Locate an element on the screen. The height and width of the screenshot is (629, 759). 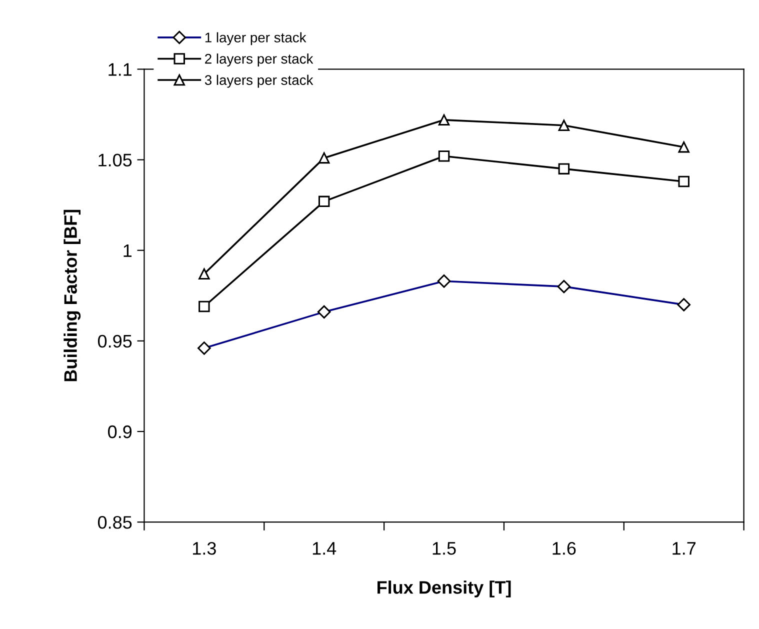
x-tick-label: 1.6 is located at coordinates (564, 548).